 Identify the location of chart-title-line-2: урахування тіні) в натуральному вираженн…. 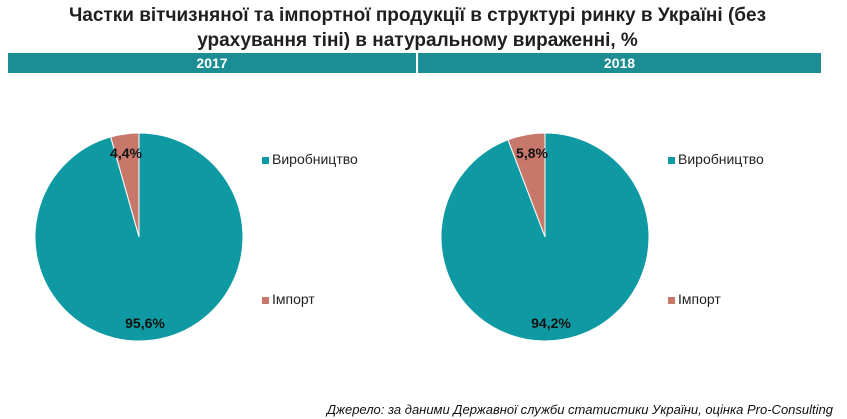
(417, 40).